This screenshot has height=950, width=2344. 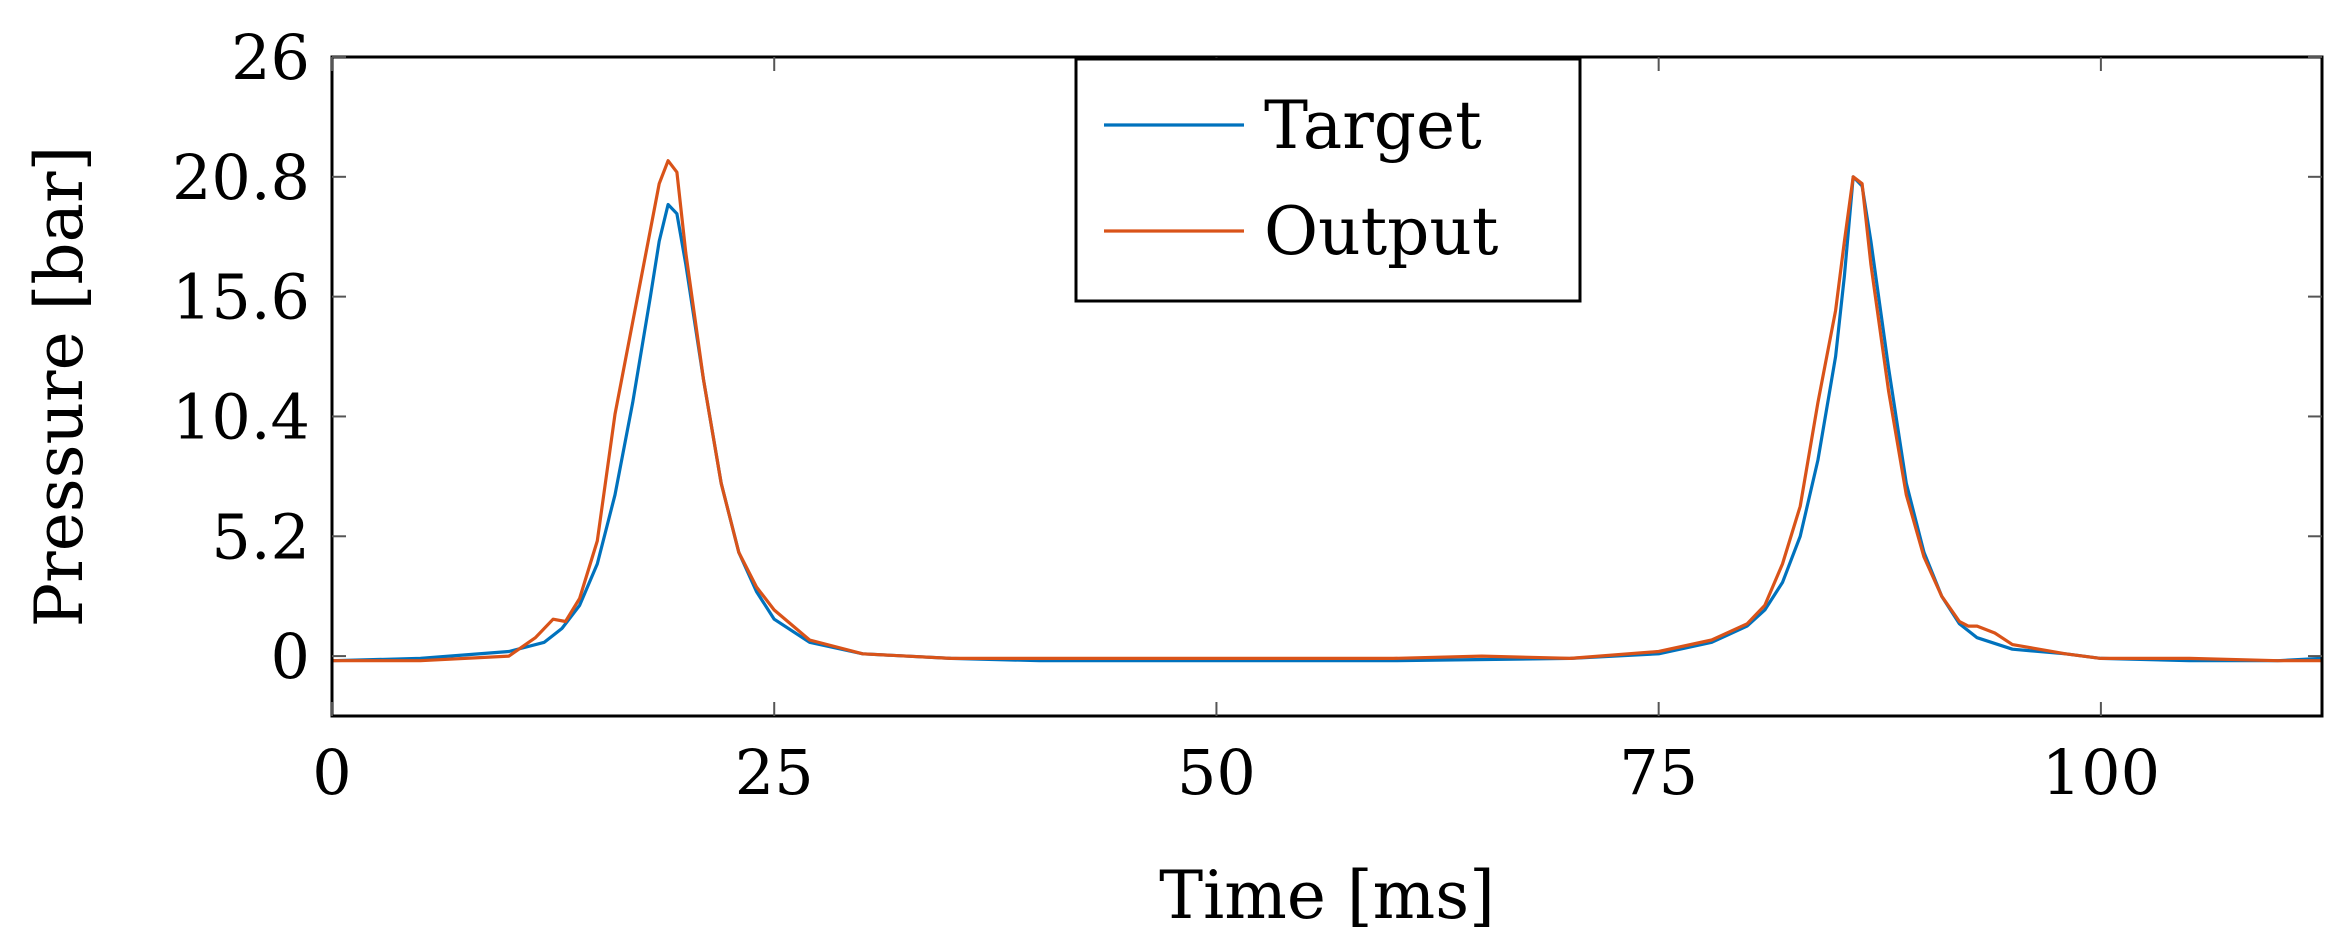 I want to click on x-axis-title: Time [ms], so click(x=1327, y=895).